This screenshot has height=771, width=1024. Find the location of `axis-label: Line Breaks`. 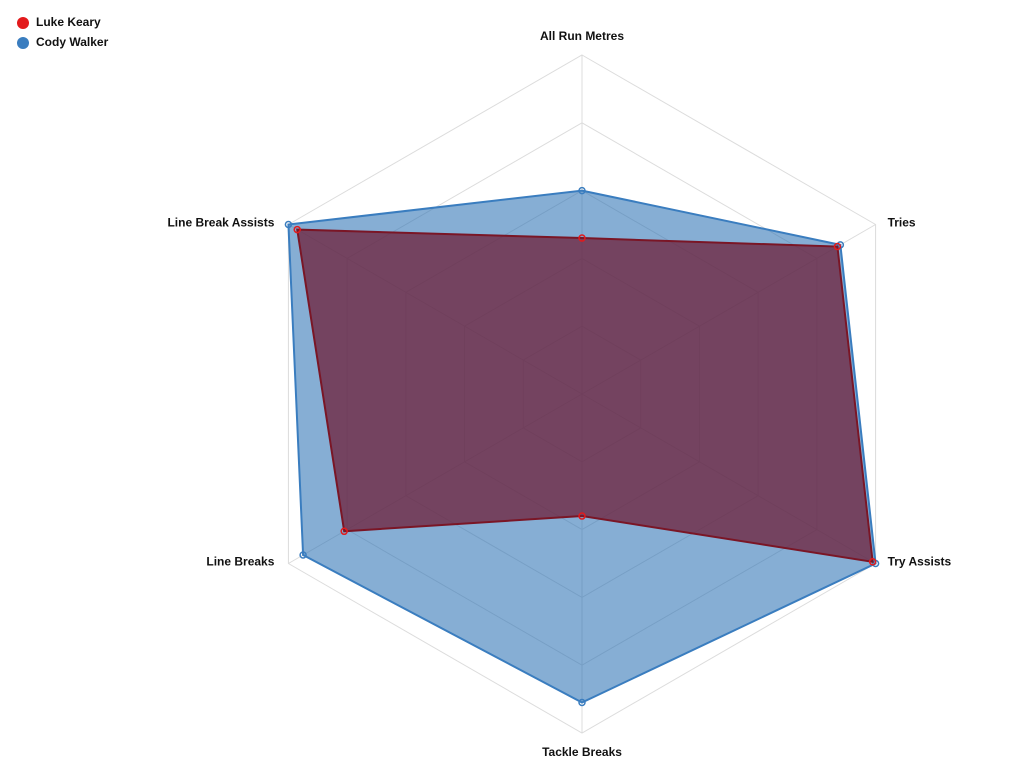

axis-label: Line Breaks is located at coordinates (240, 562).